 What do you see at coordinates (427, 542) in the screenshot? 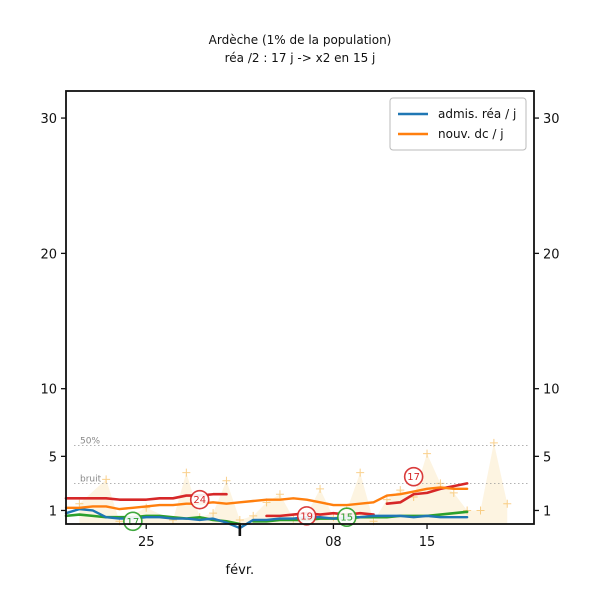
I see `x-tick-label: 15` at bounding box center [427, 542].